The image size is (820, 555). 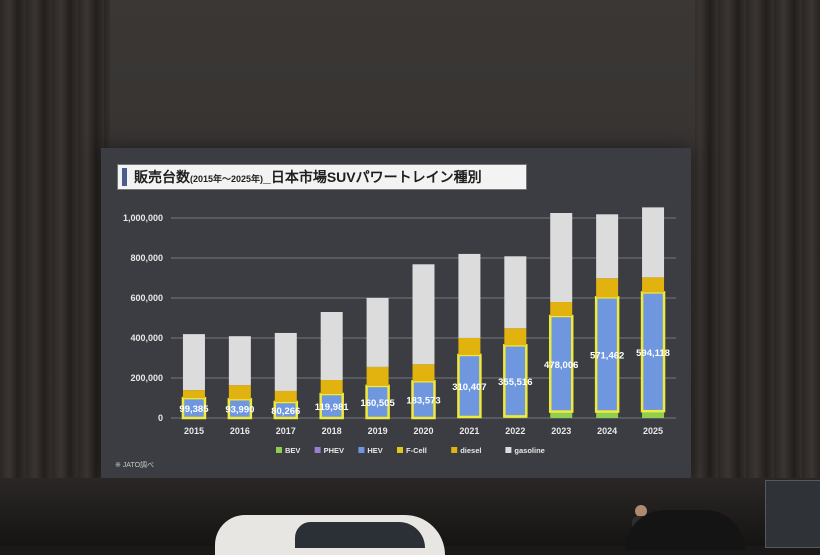 What do you see at coordinates (134, 465) in the screenshot?
I see `source-footnote: ※ JATO調べ` at bounding box center [134, 465].